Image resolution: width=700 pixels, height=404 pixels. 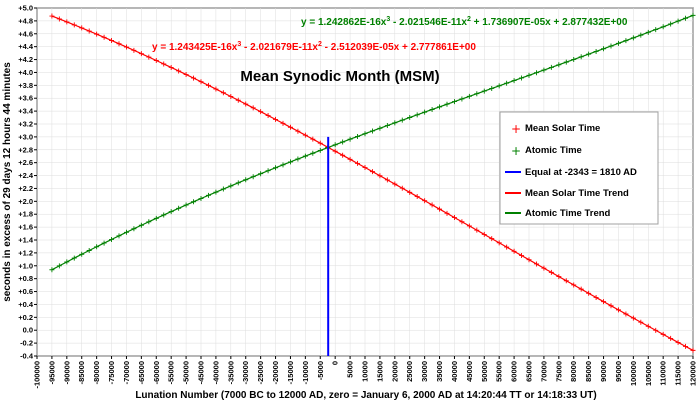 What do you see at coordinates (439, 371) in the screenshot?
I see `x-tick-label: 35000` at bounding box center [439, 371].